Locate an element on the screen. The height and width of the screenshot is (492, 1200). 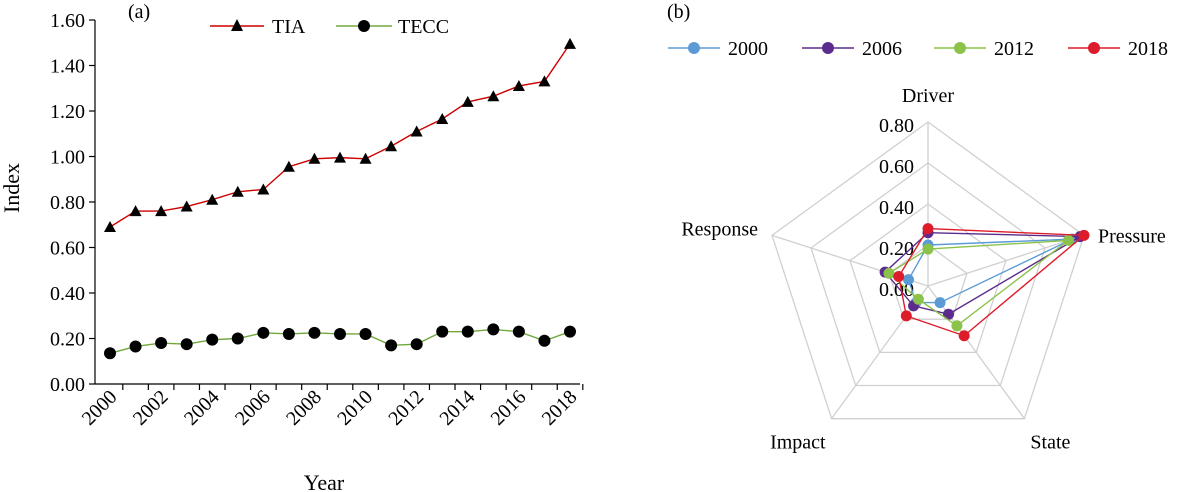
x-tick-label: 2018 is located at coordinates (560, 408).